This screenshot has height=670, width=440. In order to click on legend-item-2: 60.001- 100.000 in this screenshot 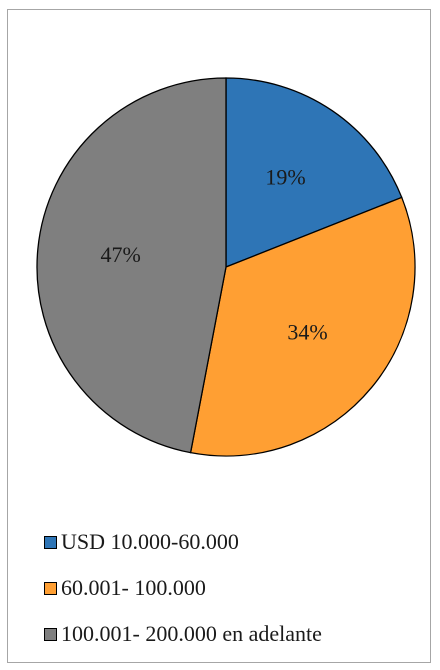, I will do `click(183, 587)`.